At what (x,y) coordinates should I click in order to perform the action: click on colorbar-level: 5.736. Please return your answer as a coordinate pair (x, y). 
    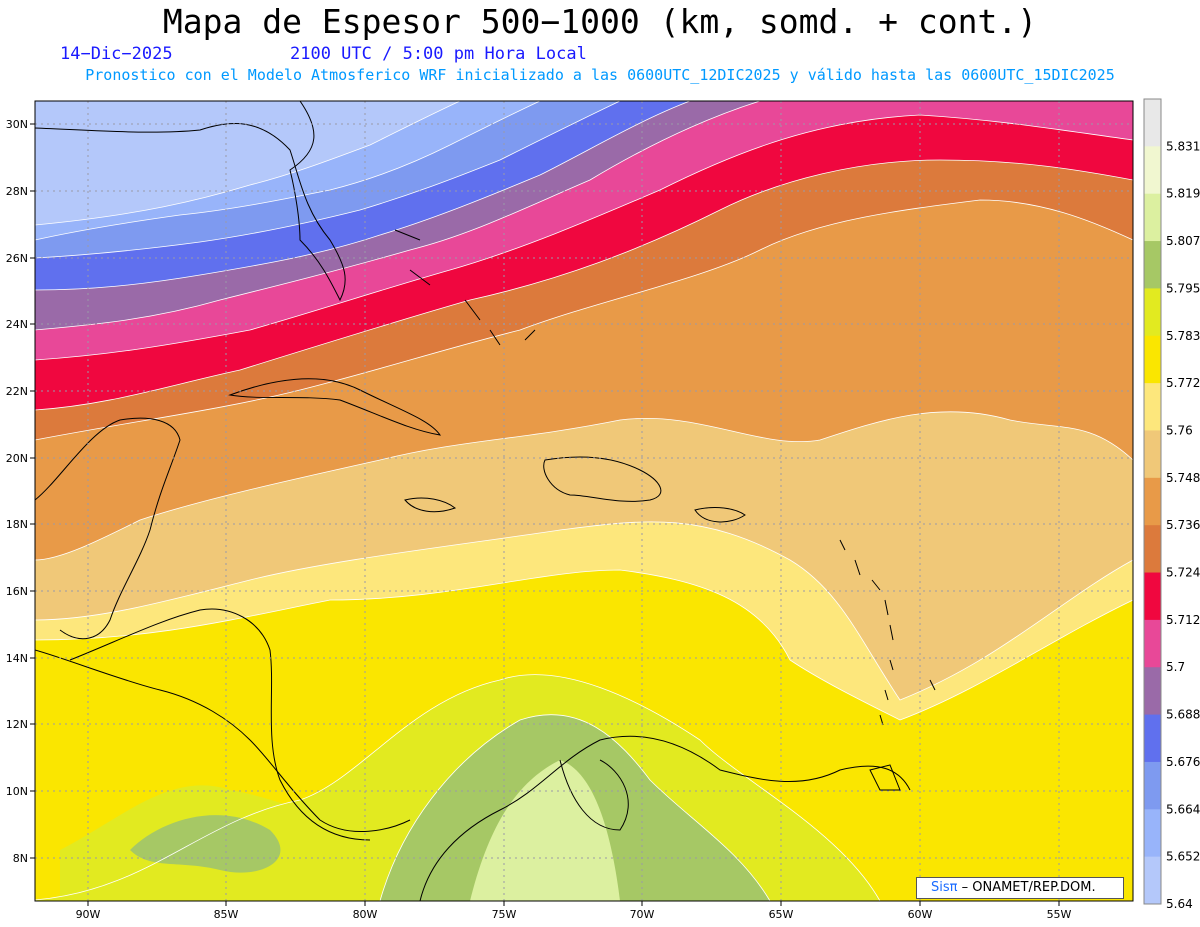
    Looking at the image, I should click on (1183, 525).